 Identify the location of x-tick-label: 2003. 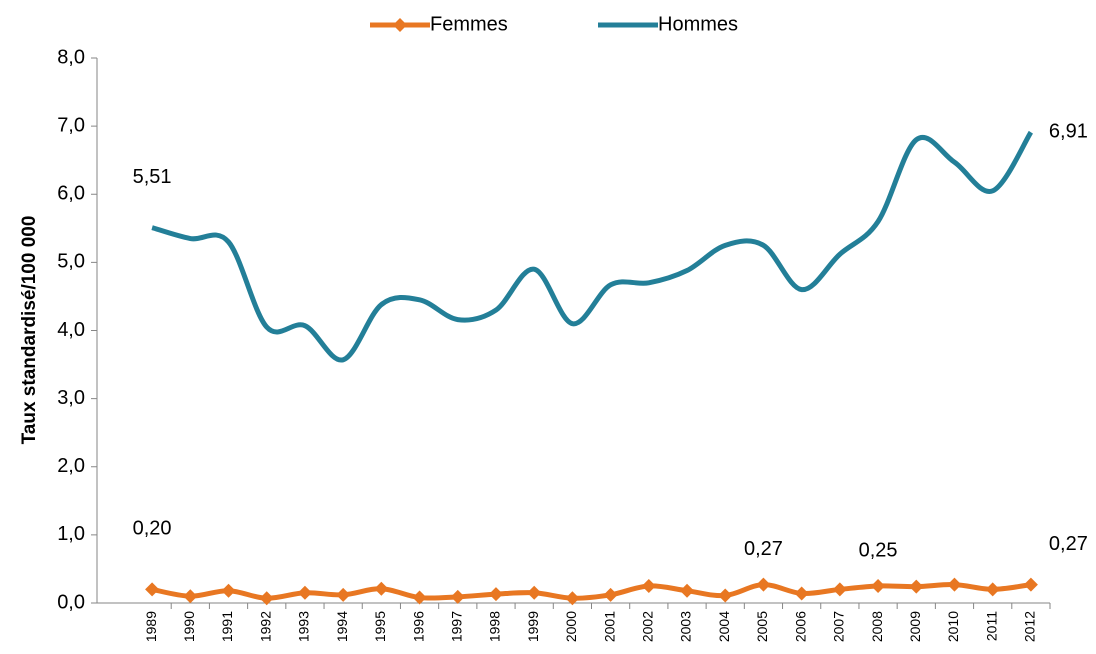
(686, 626).